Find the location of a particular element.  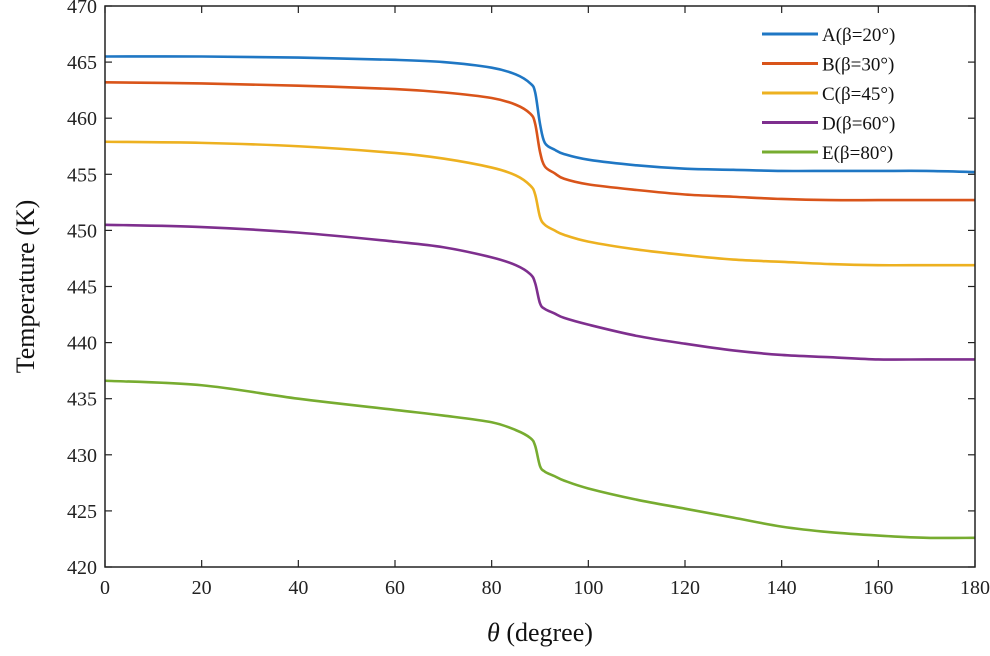

y-tick-label: 465 is located at coordinates (82, 63).